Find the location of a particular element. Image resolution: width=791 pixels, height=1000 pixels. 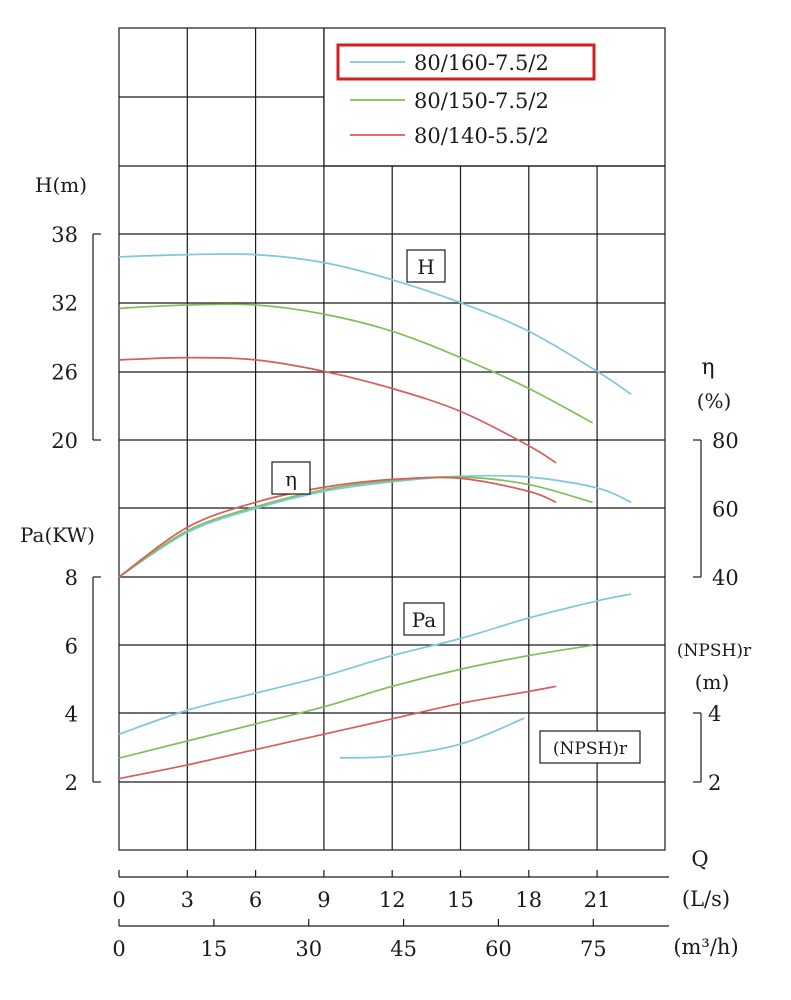

curve-tag-pa: Pa is located at coordinates (424, 619).